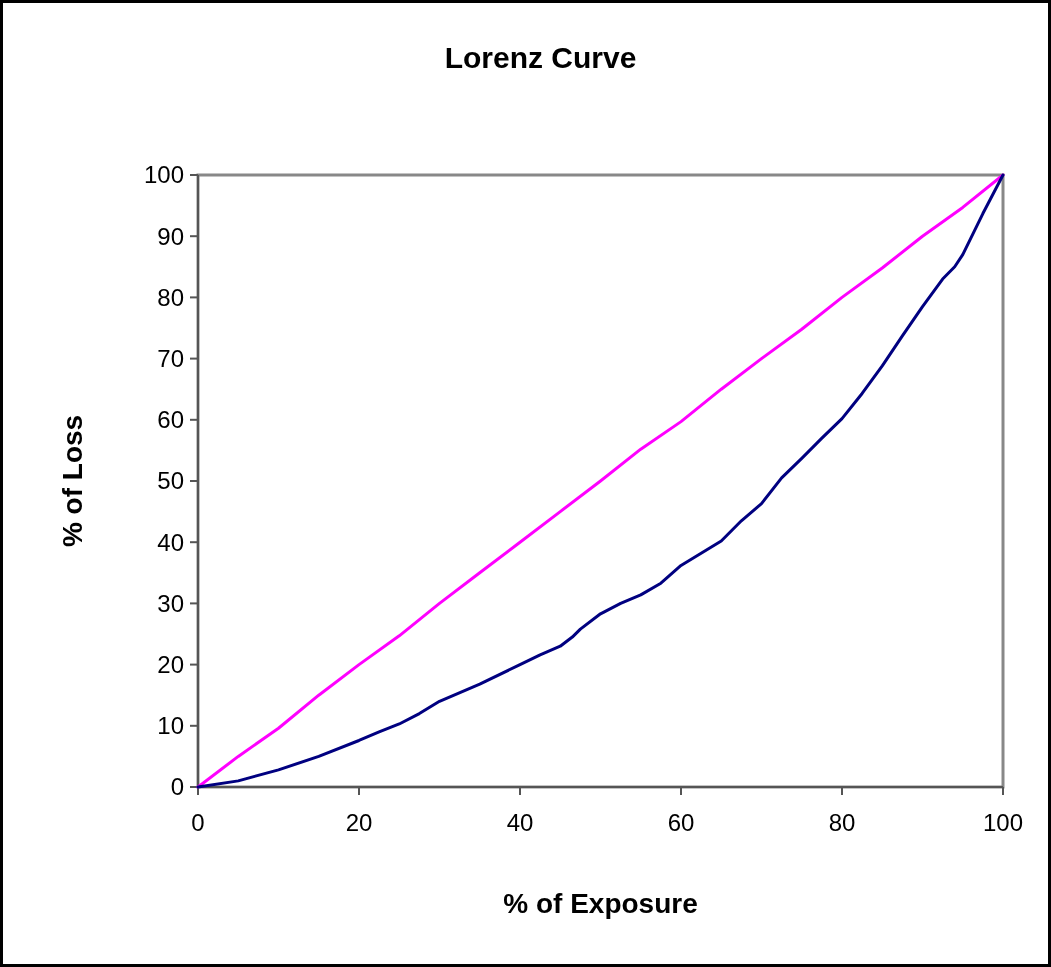 This screenshot has height=967, width=1051. Describe the element at coordinates (170, 542) in the screenshot. I see `y-tick-label: 40` at that location.